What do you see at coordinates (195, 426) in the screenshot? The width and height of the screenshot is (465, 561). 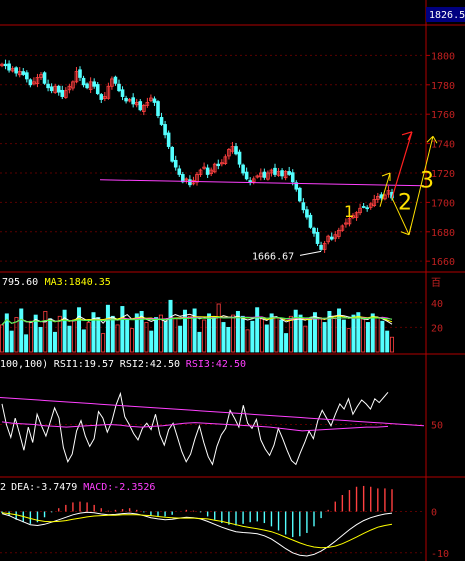 I see `rsi3-line` at bounding box center [195, 426].